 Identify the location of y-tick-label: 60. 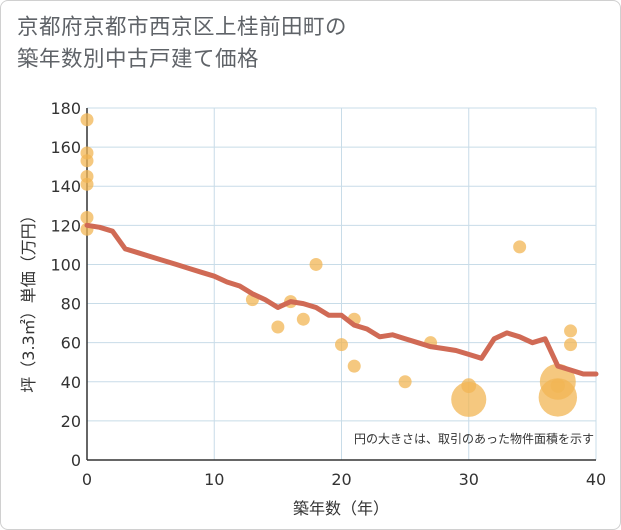
(71, 343).